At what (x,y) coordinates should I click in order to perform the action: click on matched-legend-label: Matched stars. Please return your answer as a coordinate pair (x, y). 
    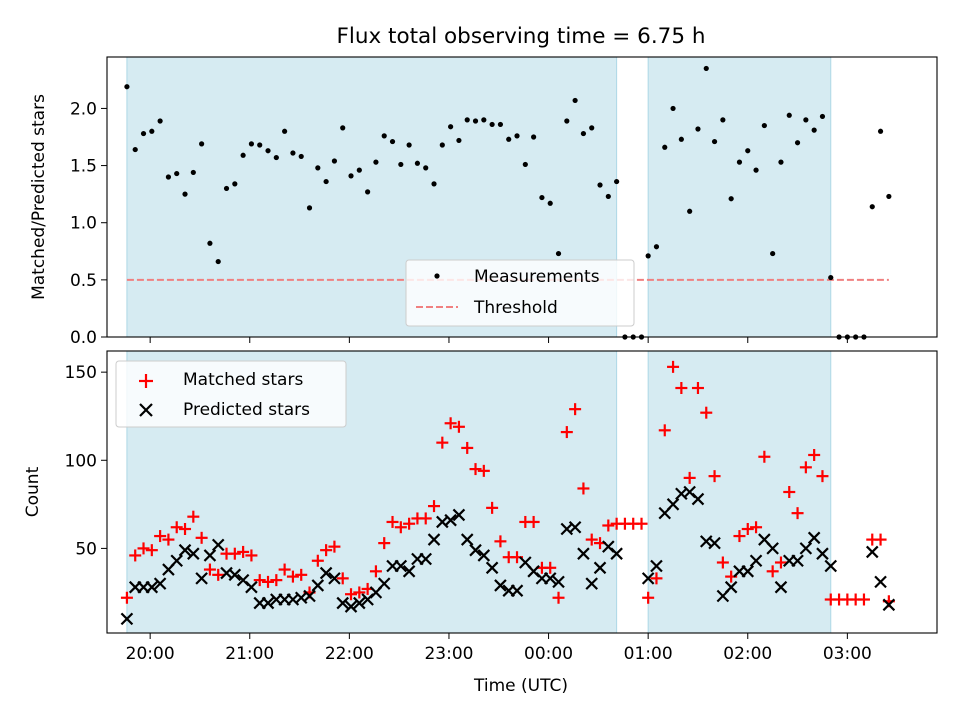
    Looking at the image, I should click on (243, 380).